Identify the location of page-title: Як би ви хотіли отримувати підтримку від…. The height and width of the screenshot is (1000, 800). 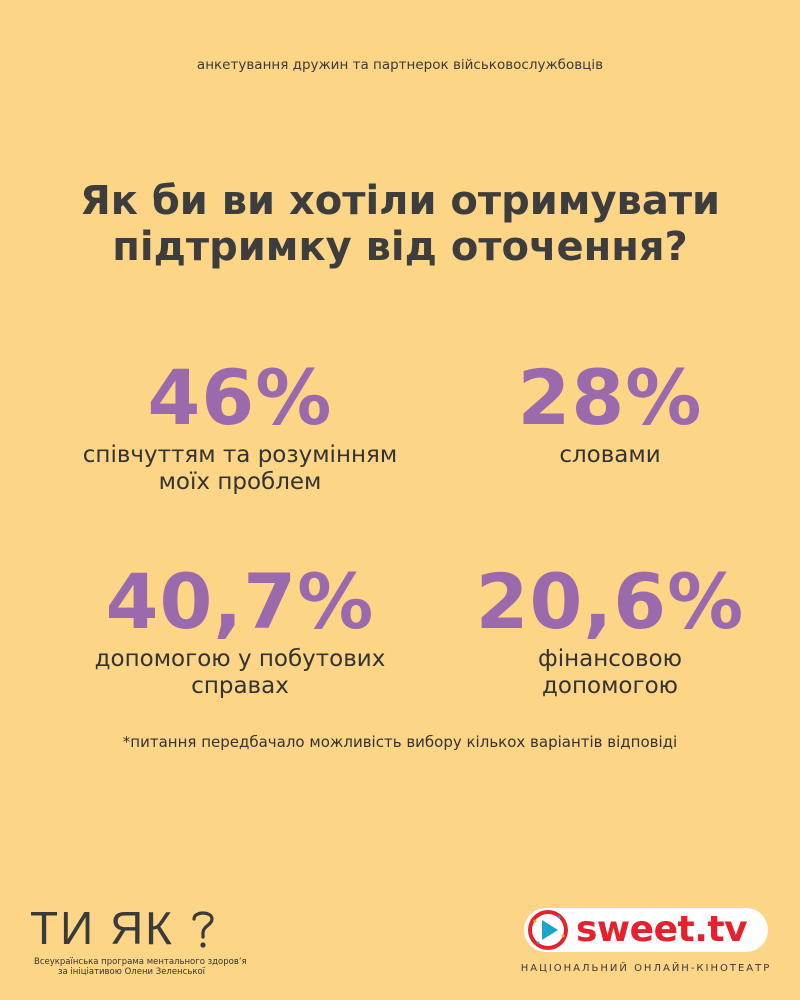
(400, 224).